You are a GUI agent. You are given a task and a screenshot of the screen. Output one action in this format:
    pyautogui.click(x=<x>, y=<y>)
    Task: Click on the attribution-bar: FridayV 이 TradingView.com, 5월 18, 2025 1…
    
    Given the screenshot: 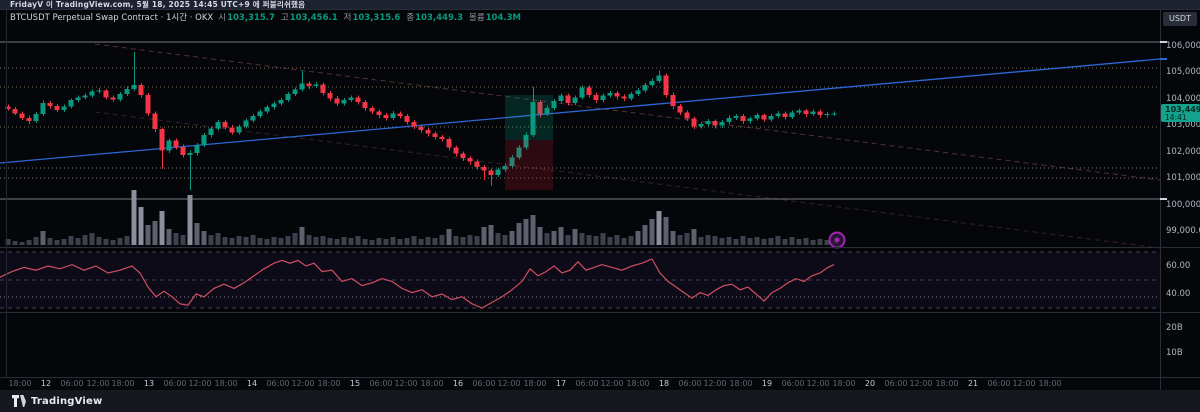 What is the action you would take?
    pyautogui.click(x=600, y=5)
    